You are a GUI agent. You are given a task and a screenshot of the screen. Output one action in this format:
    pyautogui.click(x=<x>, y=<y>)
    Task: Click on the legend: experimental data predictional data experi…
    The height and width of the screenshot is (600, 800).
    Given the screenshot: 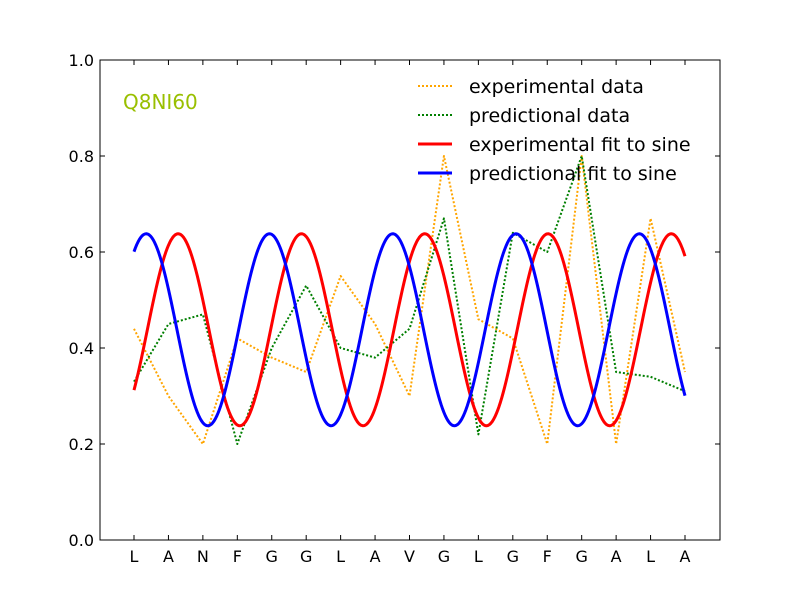 What is the action you would take?
    pyautogui.click(x=554, y=130)
    